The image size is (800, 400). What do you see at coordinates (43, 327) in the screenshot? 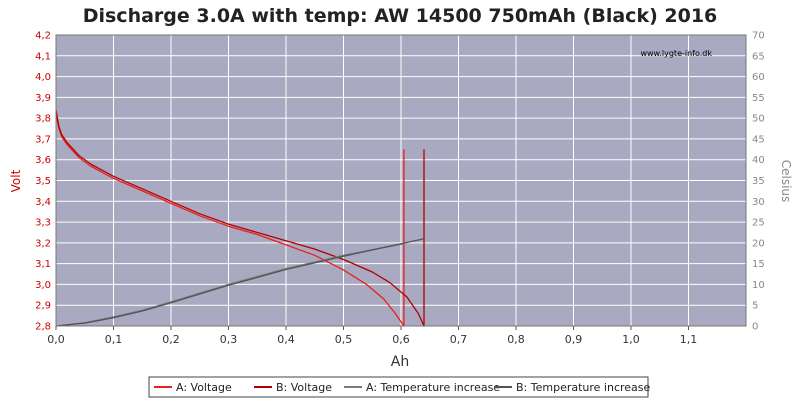
I see `y-left-tick-label: 2,8` at bounding box center [43, 327].